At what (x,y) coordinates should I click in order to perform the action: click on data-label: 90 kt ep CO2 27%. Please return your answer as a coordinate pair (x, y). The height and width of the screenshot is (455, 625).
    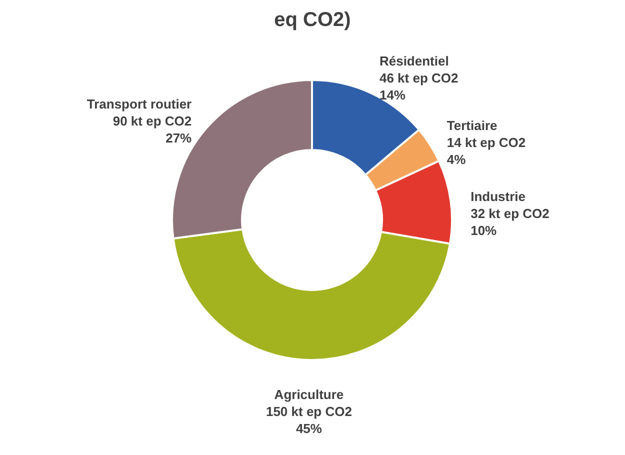
    Looking at the image, I should click on (152, 130).